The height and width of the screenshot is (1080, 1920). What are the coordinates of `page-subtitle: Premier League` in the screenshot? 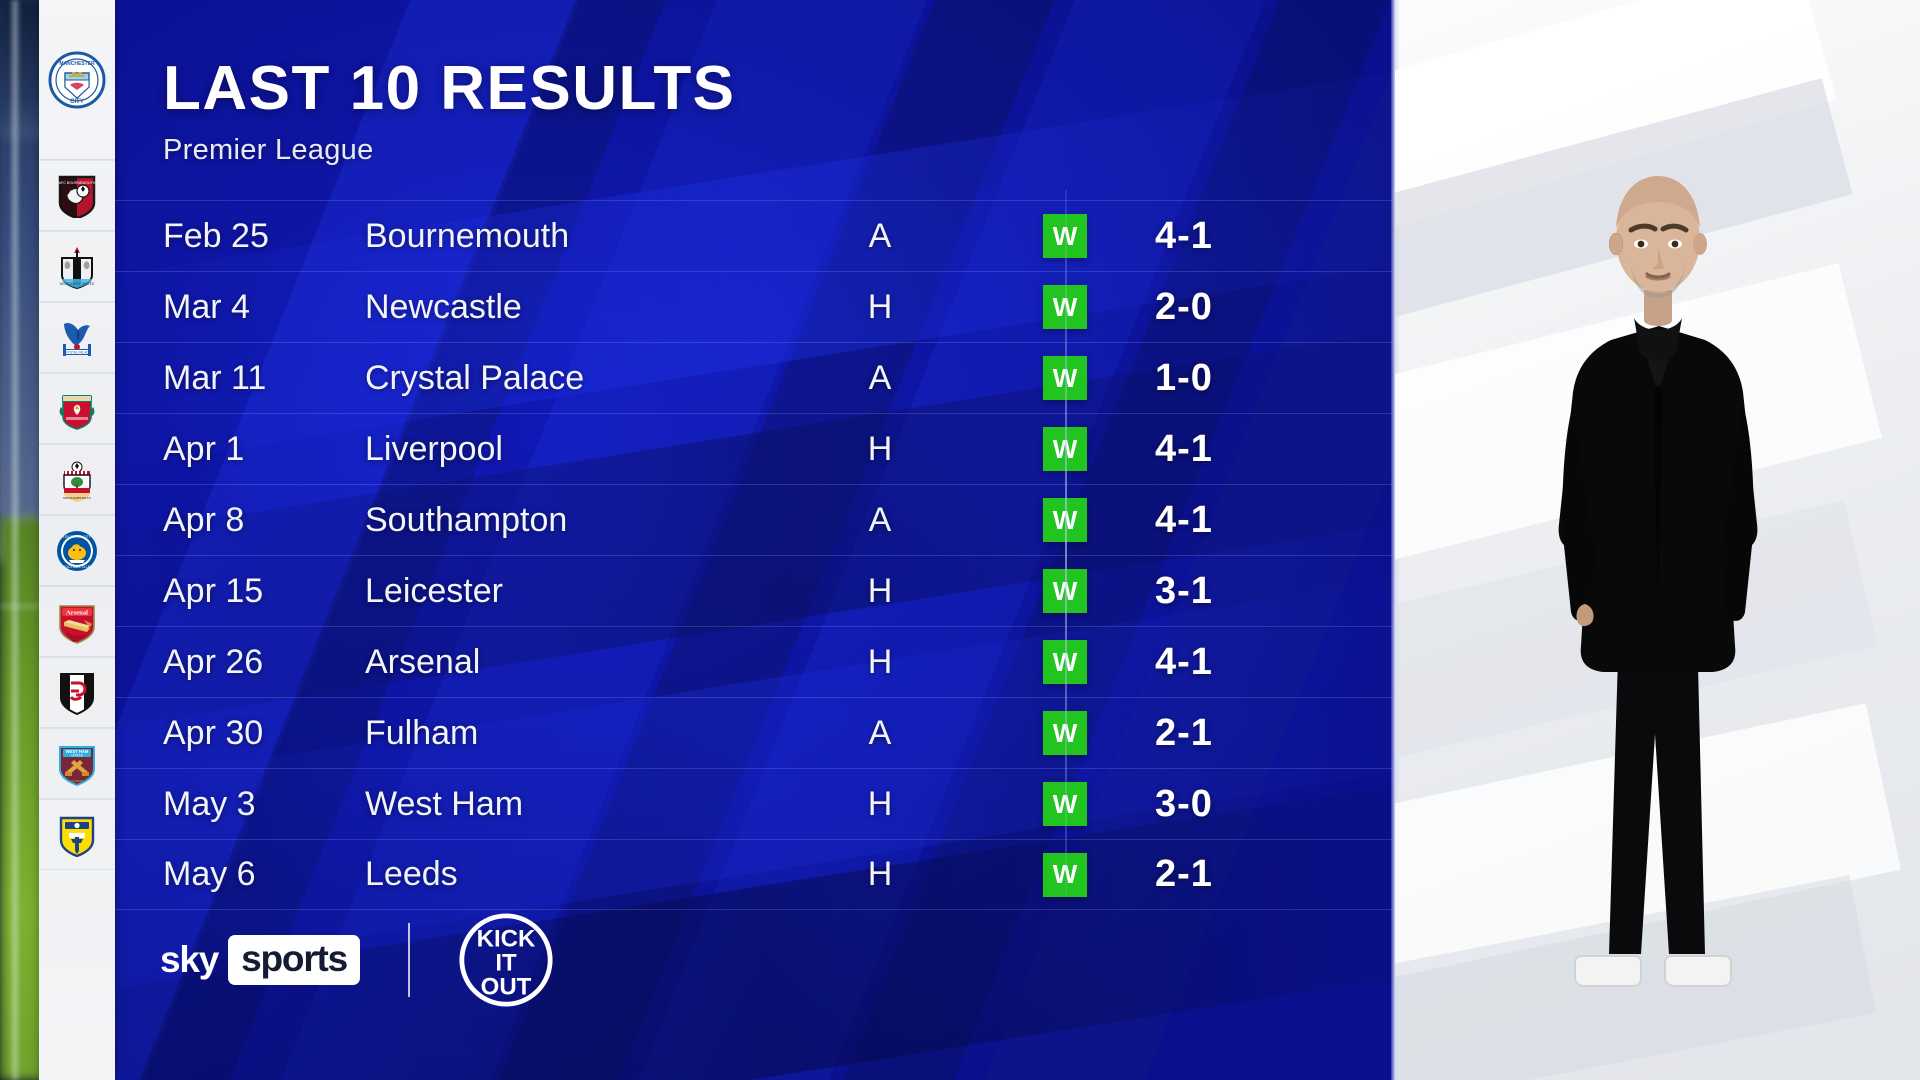 It's located at (268, 150).